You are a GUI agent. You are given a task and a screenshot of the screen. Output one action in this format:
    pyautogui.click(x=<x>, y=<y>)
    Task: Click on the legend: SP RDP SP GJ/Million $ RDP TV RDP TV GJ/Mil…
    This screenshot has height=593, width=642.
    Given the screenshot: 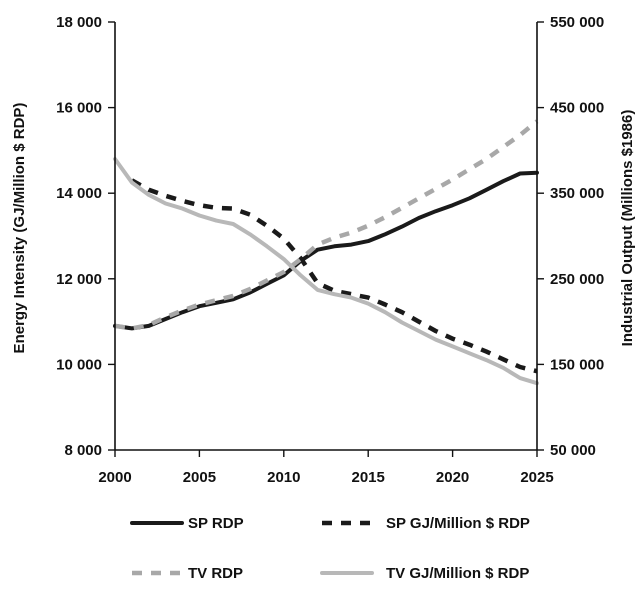 What is the action you would take?
    pyautogui.click(x=330, y=548)
    